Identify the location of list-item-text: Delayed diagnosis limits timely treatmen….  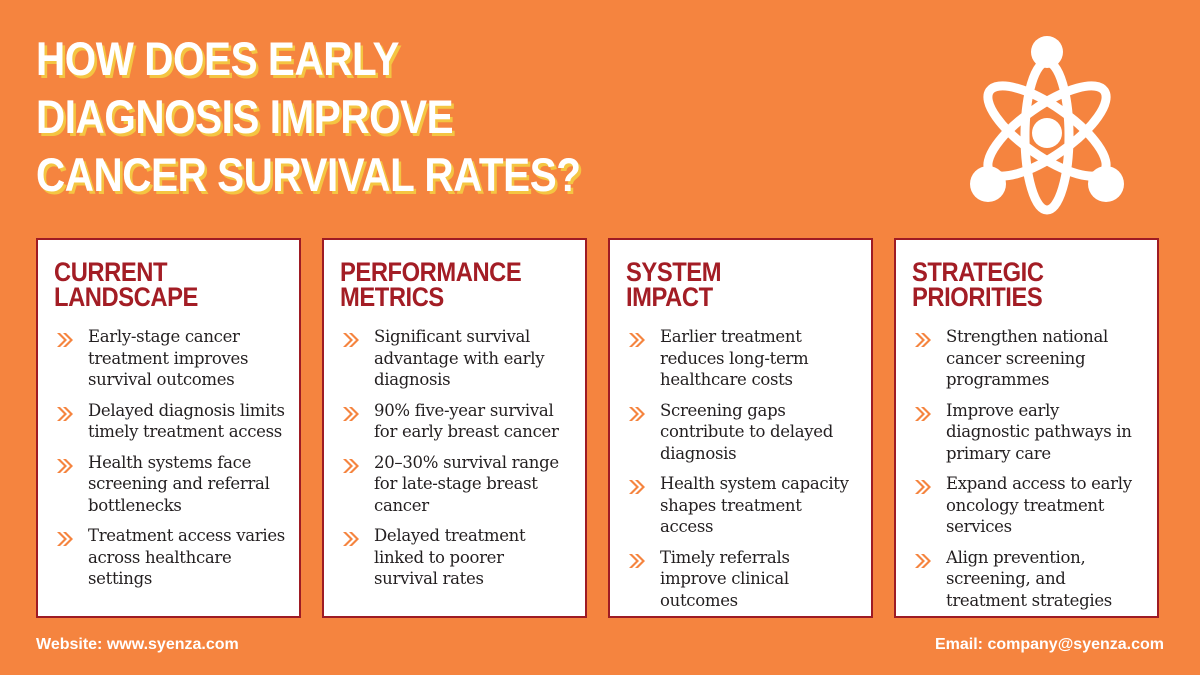
(186, 421).